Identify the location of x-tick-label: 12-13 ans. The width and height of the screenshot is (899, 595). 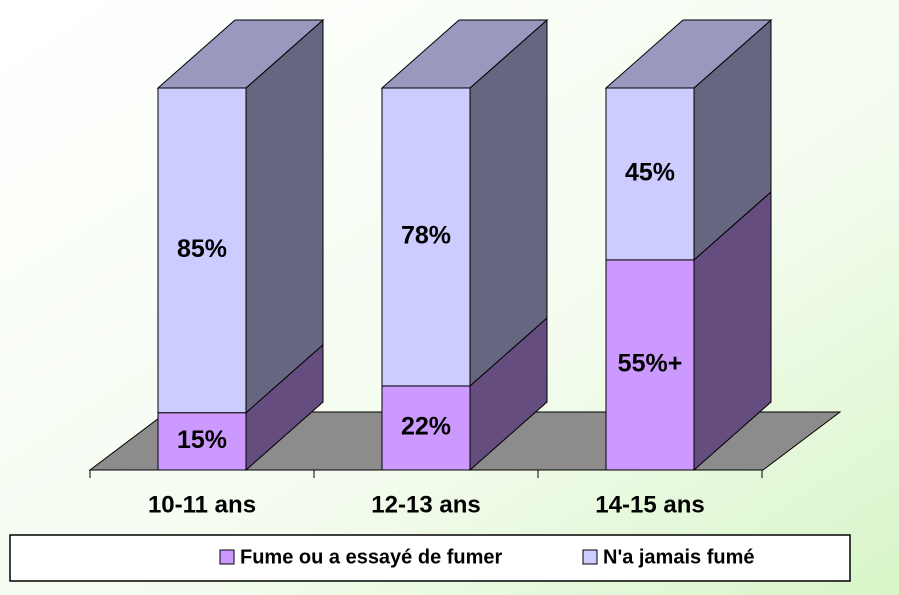
(425, 504).